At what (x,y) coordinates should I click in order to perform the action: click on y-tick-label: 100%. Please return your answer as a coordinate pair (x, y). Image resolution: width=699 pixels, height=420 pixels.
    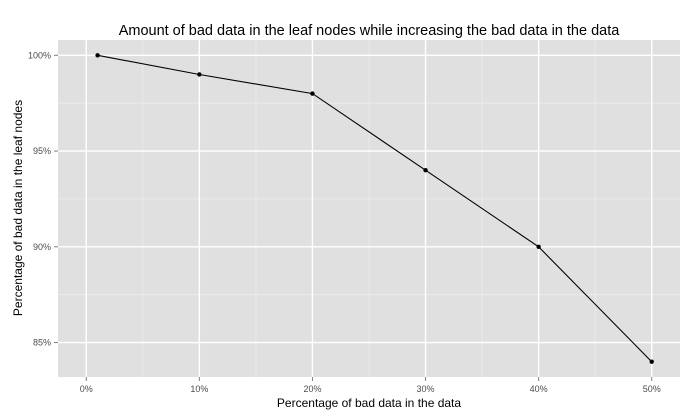
    Looking at the image, I should click on (39, 55).